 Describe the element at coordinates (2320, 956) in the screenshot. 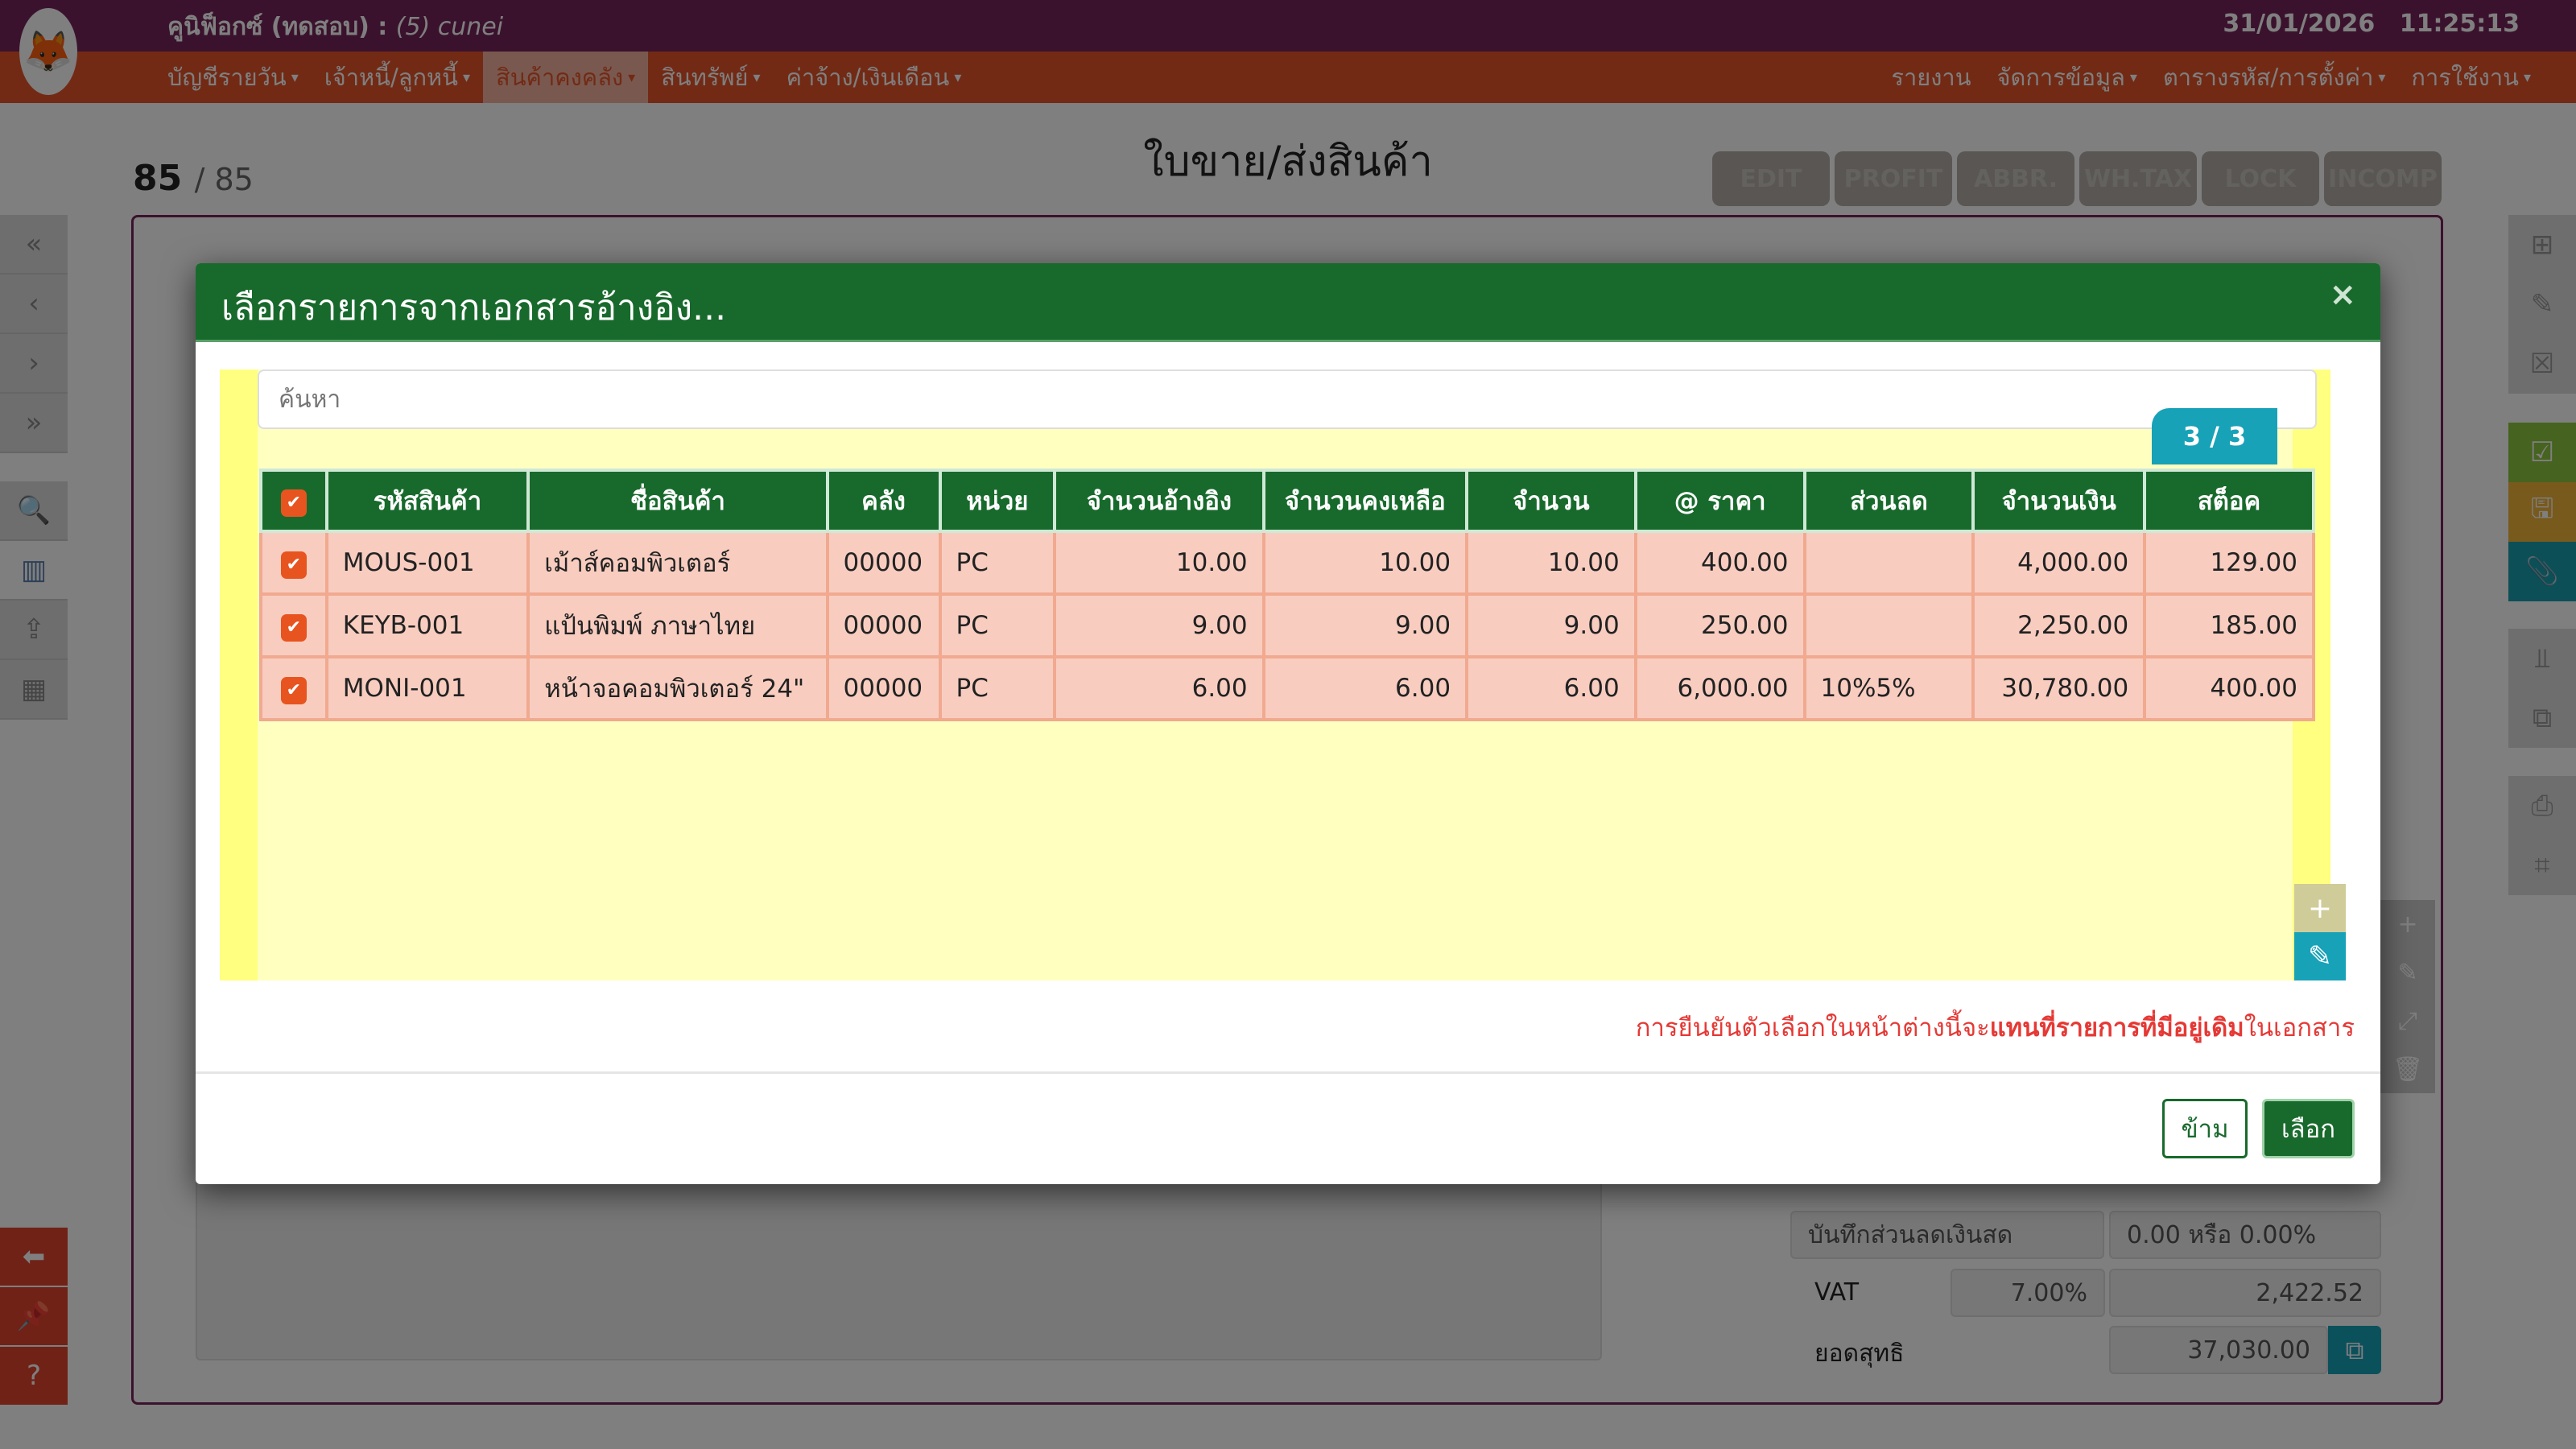

I see `edit-row-button: ✎` at that location.